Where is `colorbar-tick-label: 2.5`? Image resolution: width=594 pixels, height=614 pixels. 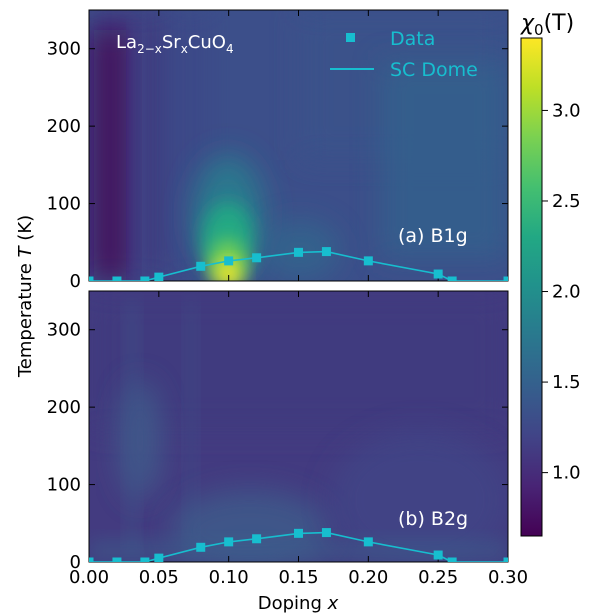
colorbar-tick-label: 2.5 is located at coordinates (566, 201).